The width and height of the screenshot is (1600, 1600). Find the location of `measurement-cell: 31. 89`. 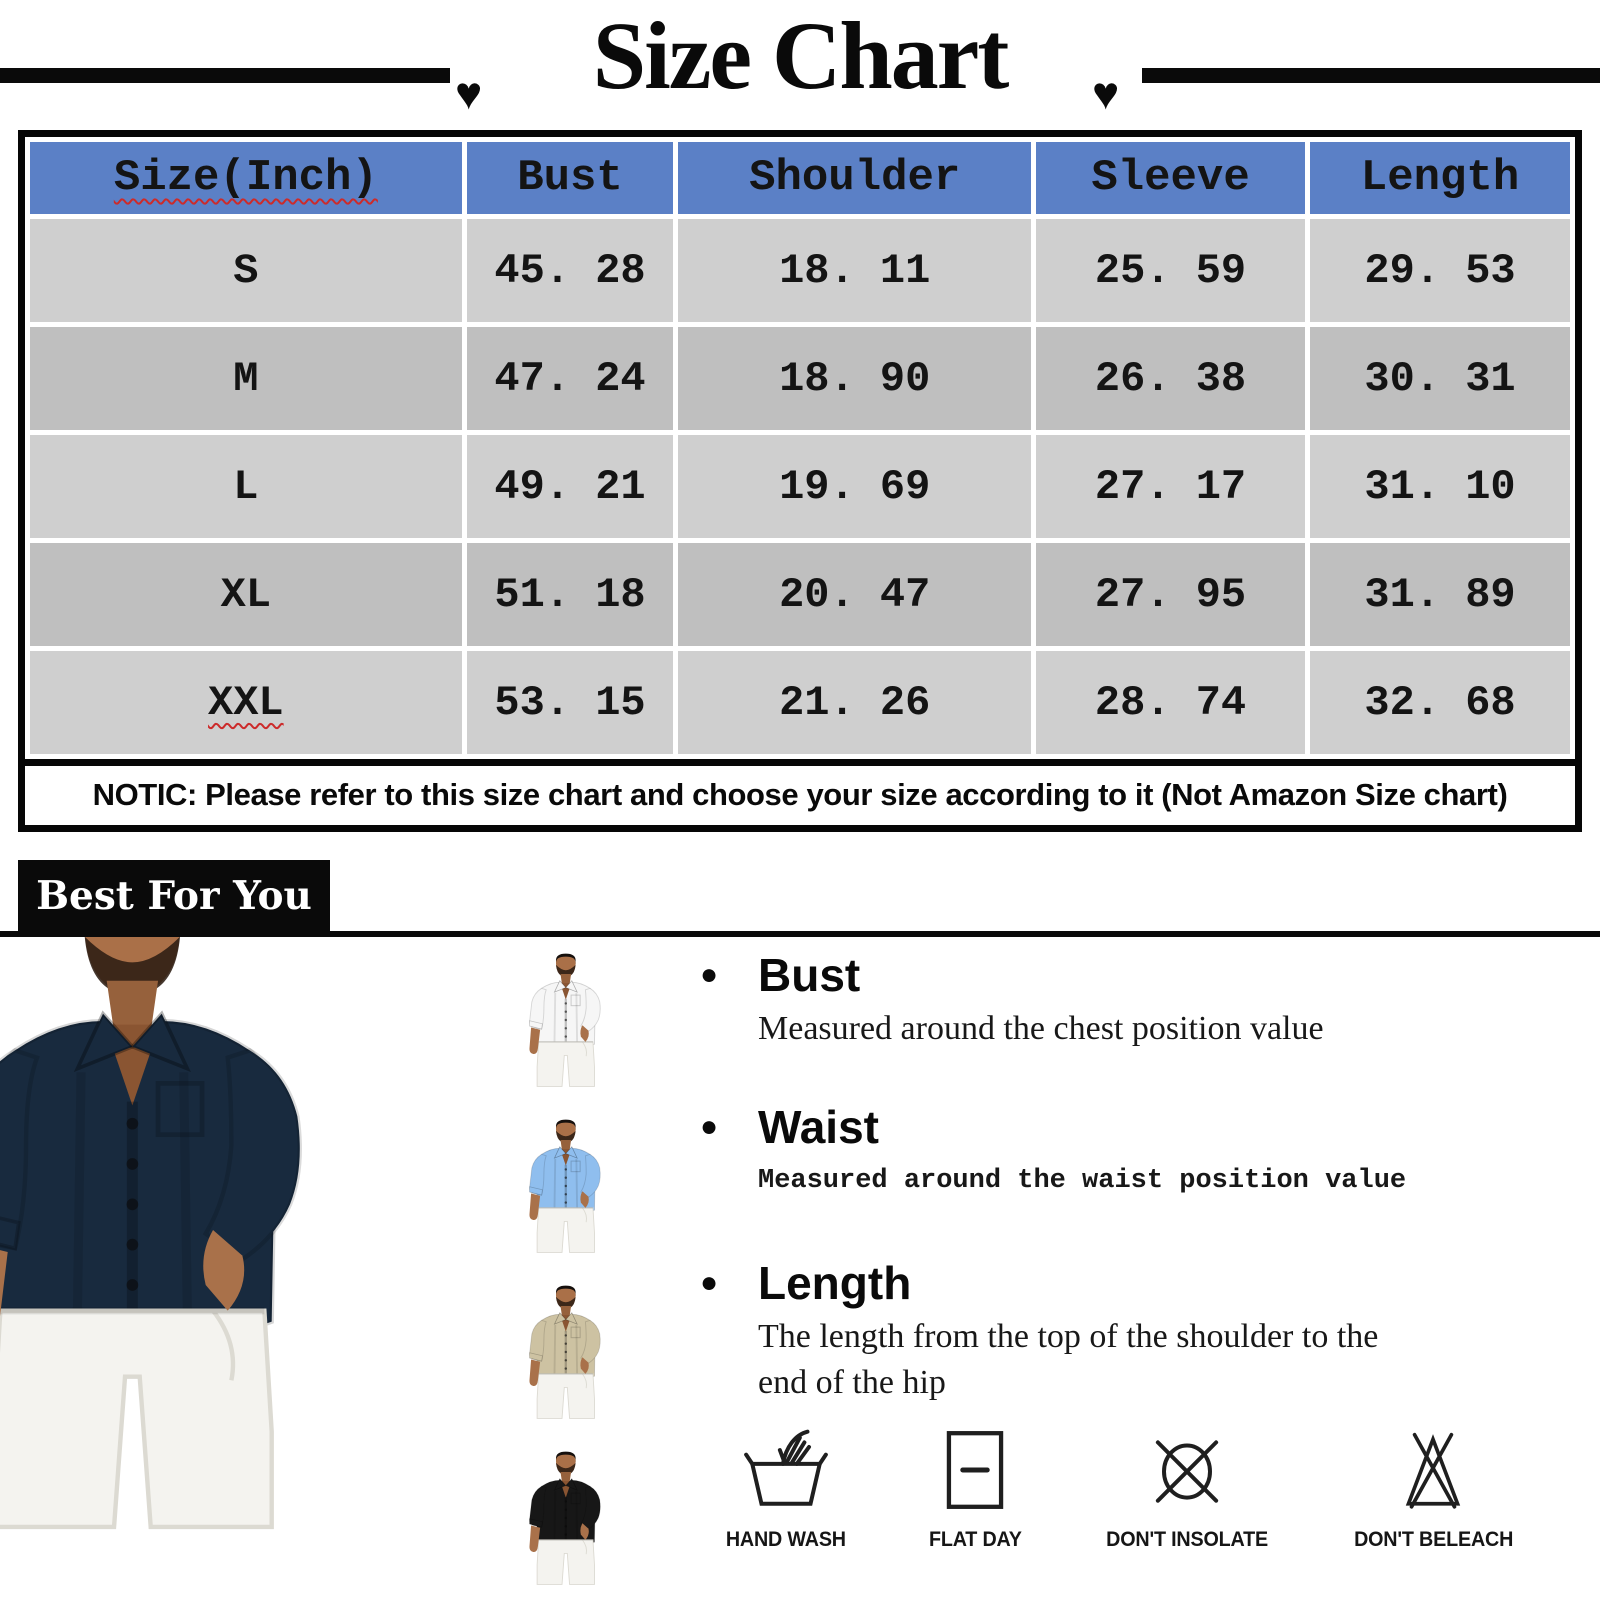

measurement-cell: 31. 89 is located at coordinates (1440, 594).